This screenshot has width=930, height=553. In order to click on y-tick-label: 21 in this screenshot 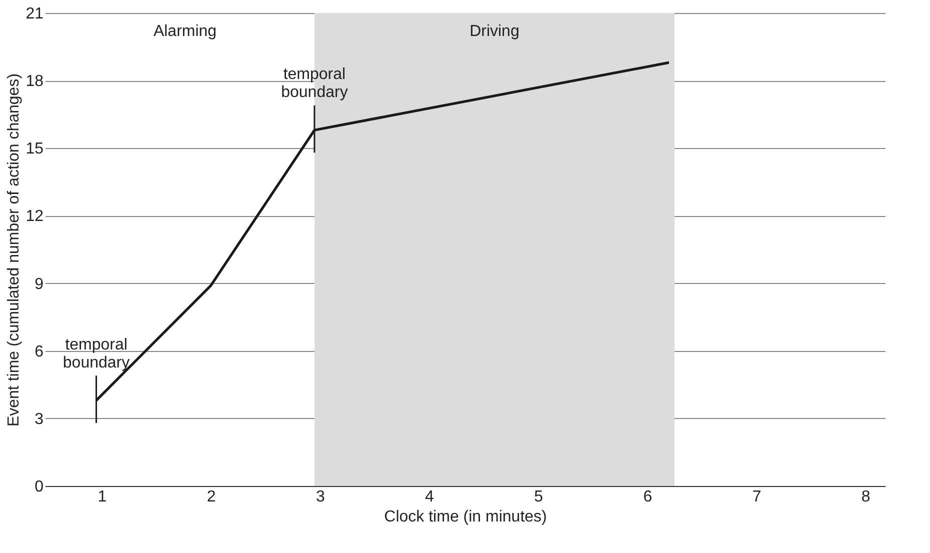, I will do `click(35, 14)`.